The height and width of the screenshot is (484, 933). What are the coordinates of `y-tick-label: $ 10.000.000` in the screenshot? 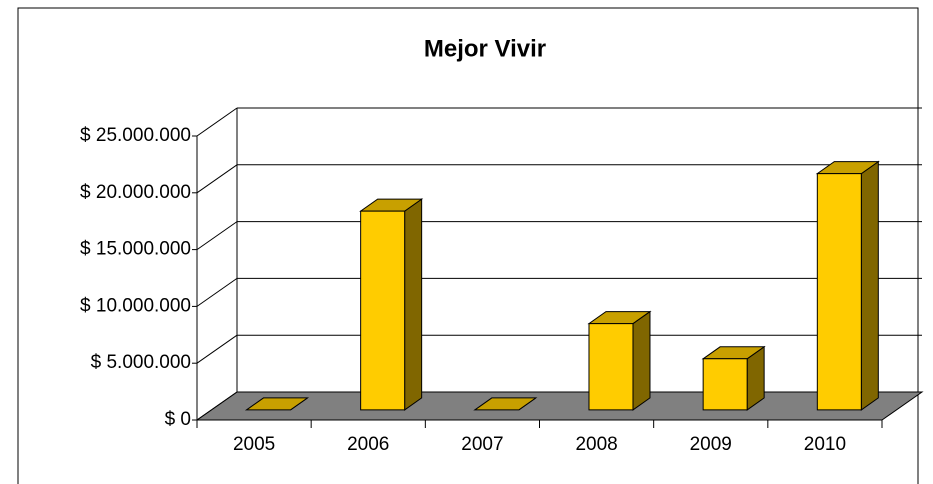 It's located at (135, 305).